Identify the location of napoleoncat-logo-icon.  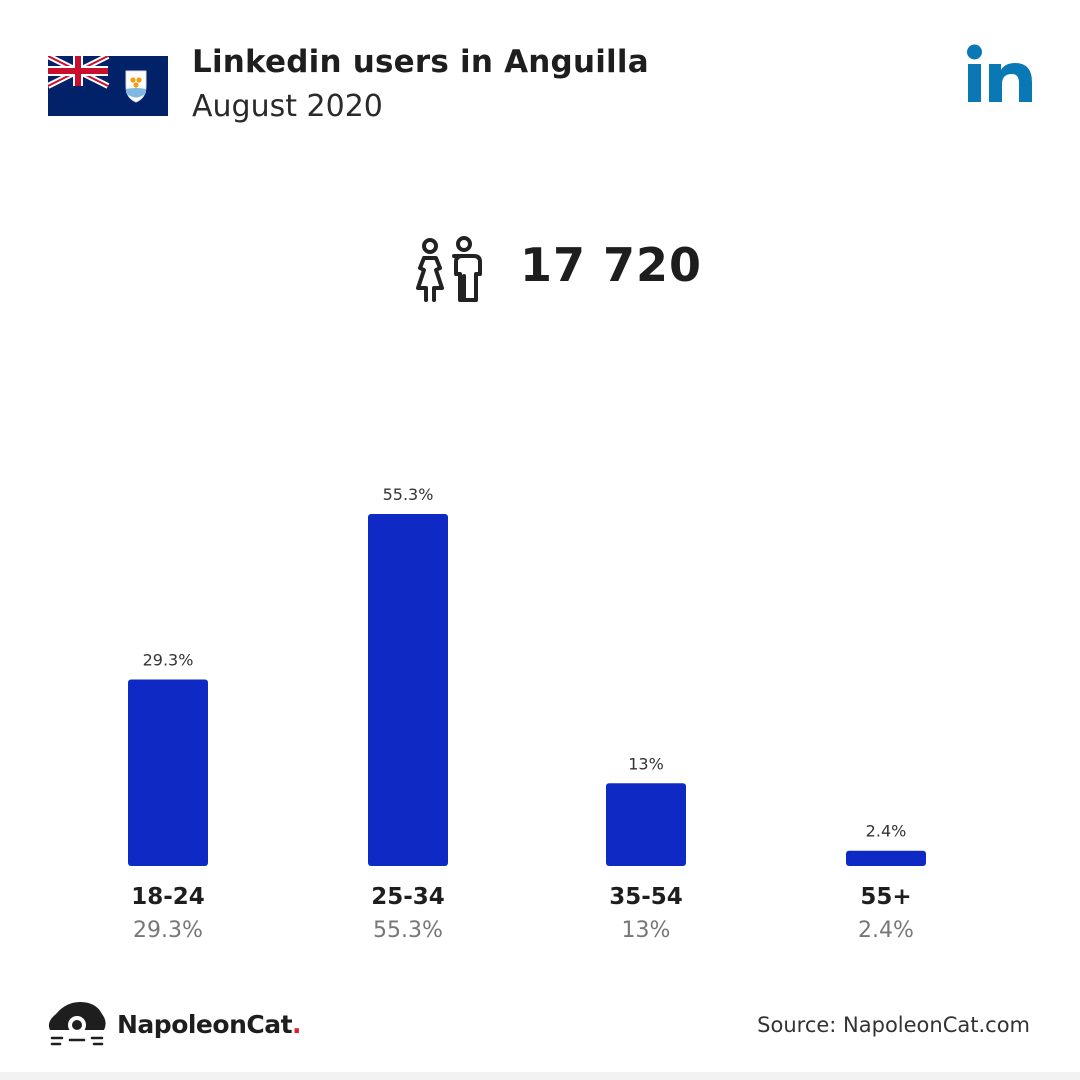
(77, 1024).